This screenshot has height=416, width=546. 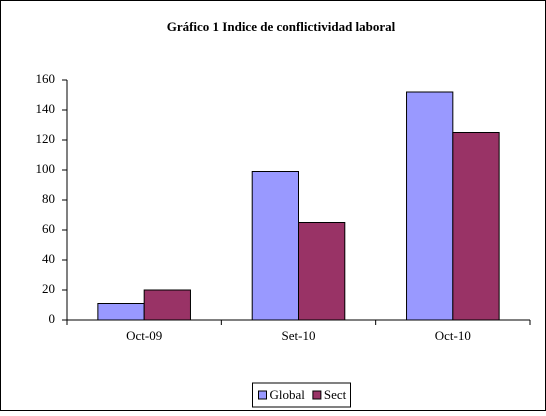 What do you see at coordinates (48, 198) in the screenshot?
I see `y-tick-label: 80` at bounding box center [48, 198].